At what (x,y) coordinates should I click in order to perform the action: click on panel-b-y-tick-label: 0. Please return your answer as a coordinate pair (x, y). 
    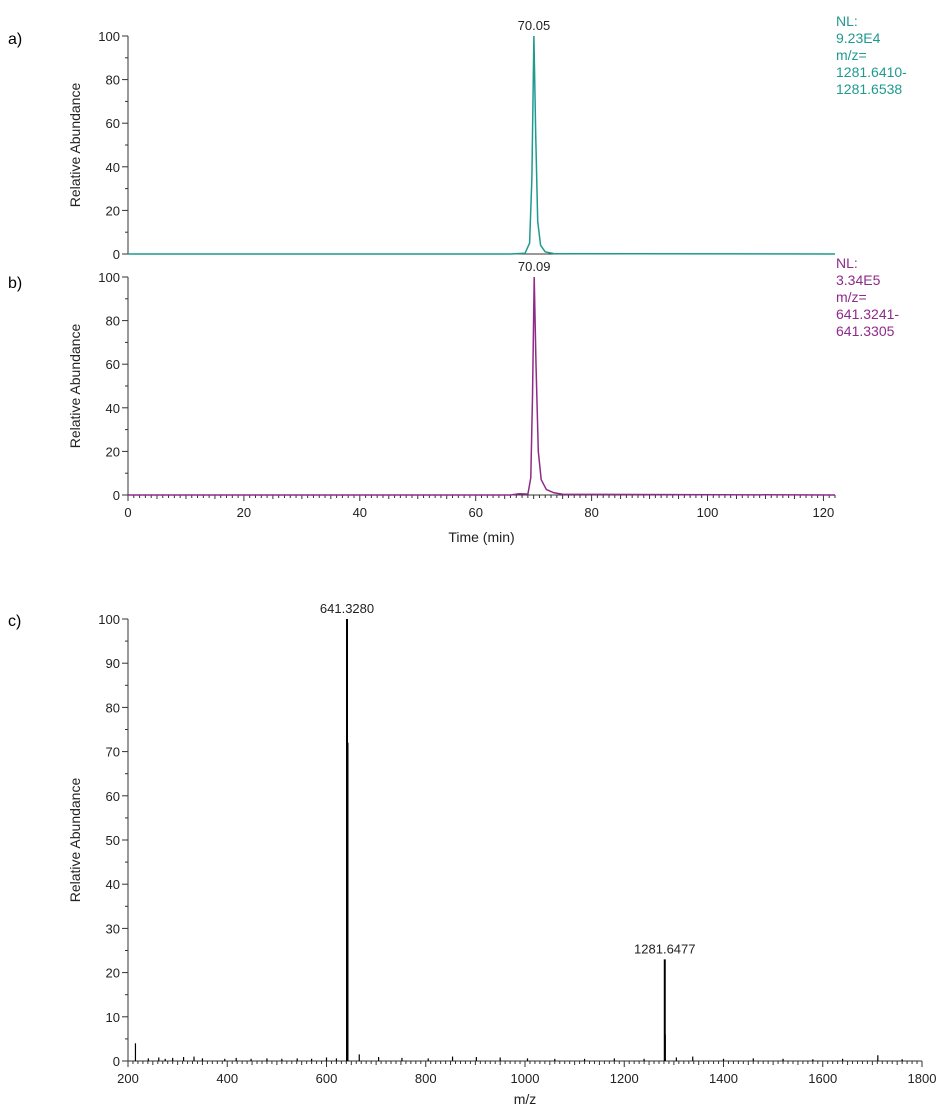
    Looking at the image, I should click on (116, 495).